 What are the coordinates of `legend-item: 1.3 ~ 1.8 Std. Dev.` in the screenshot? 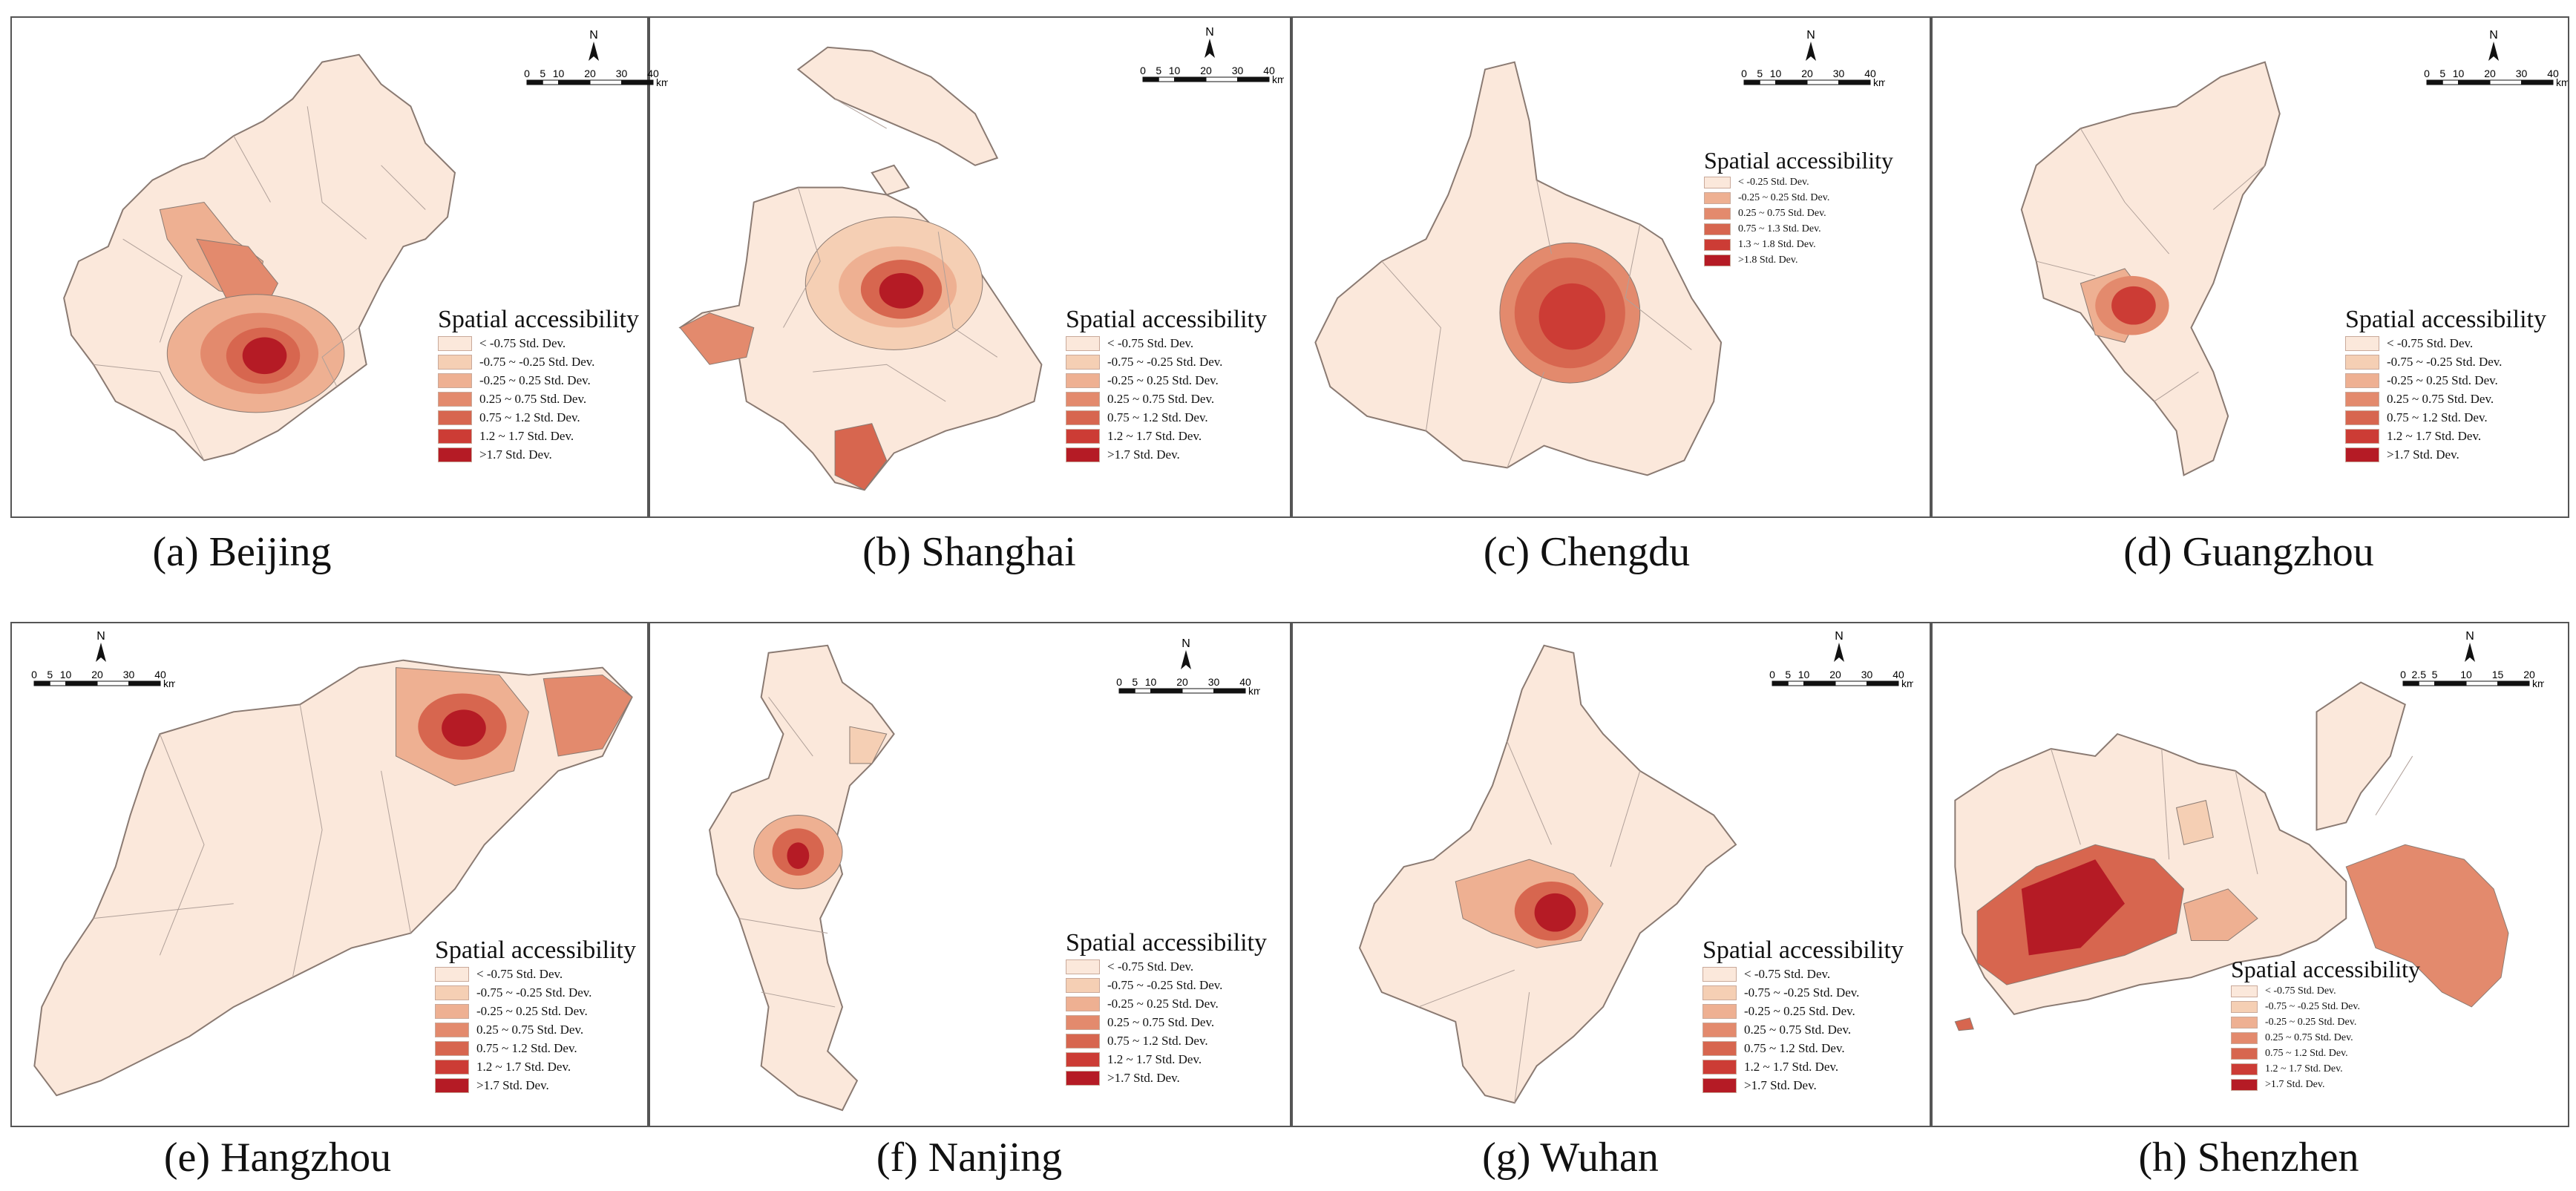 It's located at (1798, 244).